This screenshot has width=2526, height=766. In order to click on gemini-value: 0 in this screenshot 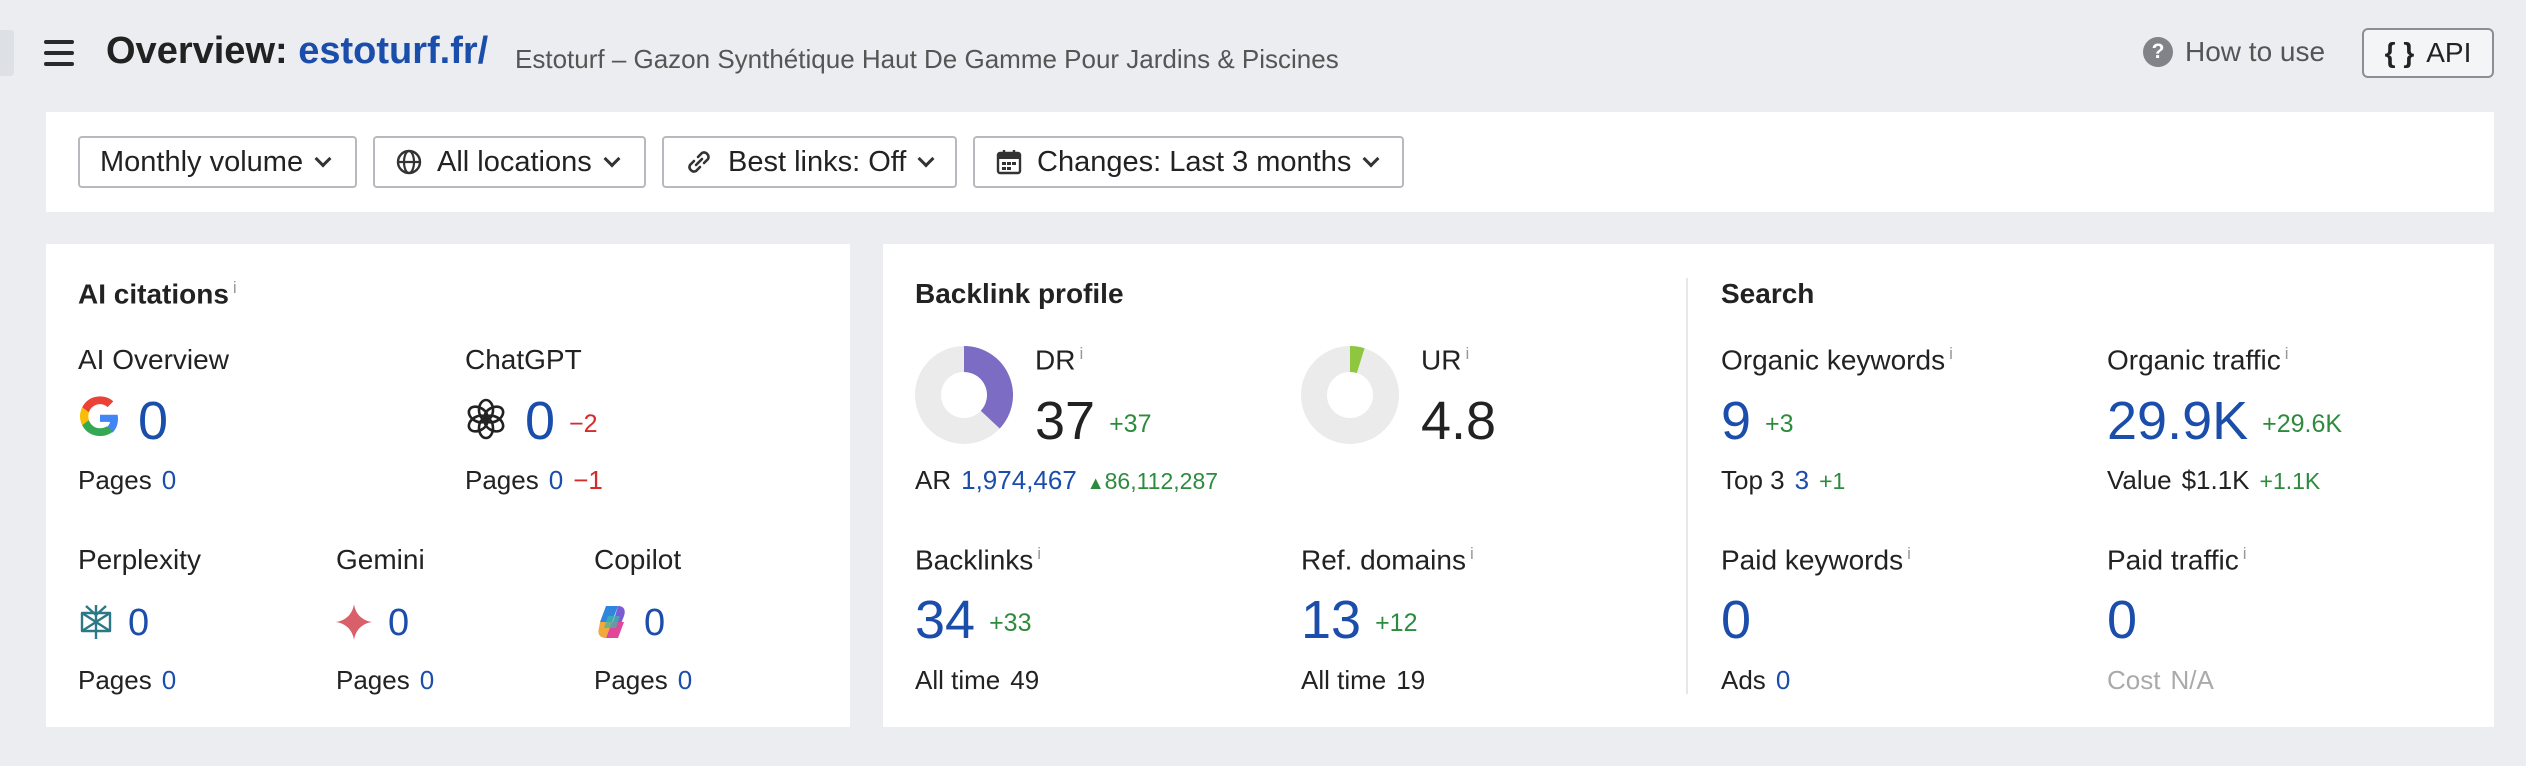, I will do `click(399, 623)`.